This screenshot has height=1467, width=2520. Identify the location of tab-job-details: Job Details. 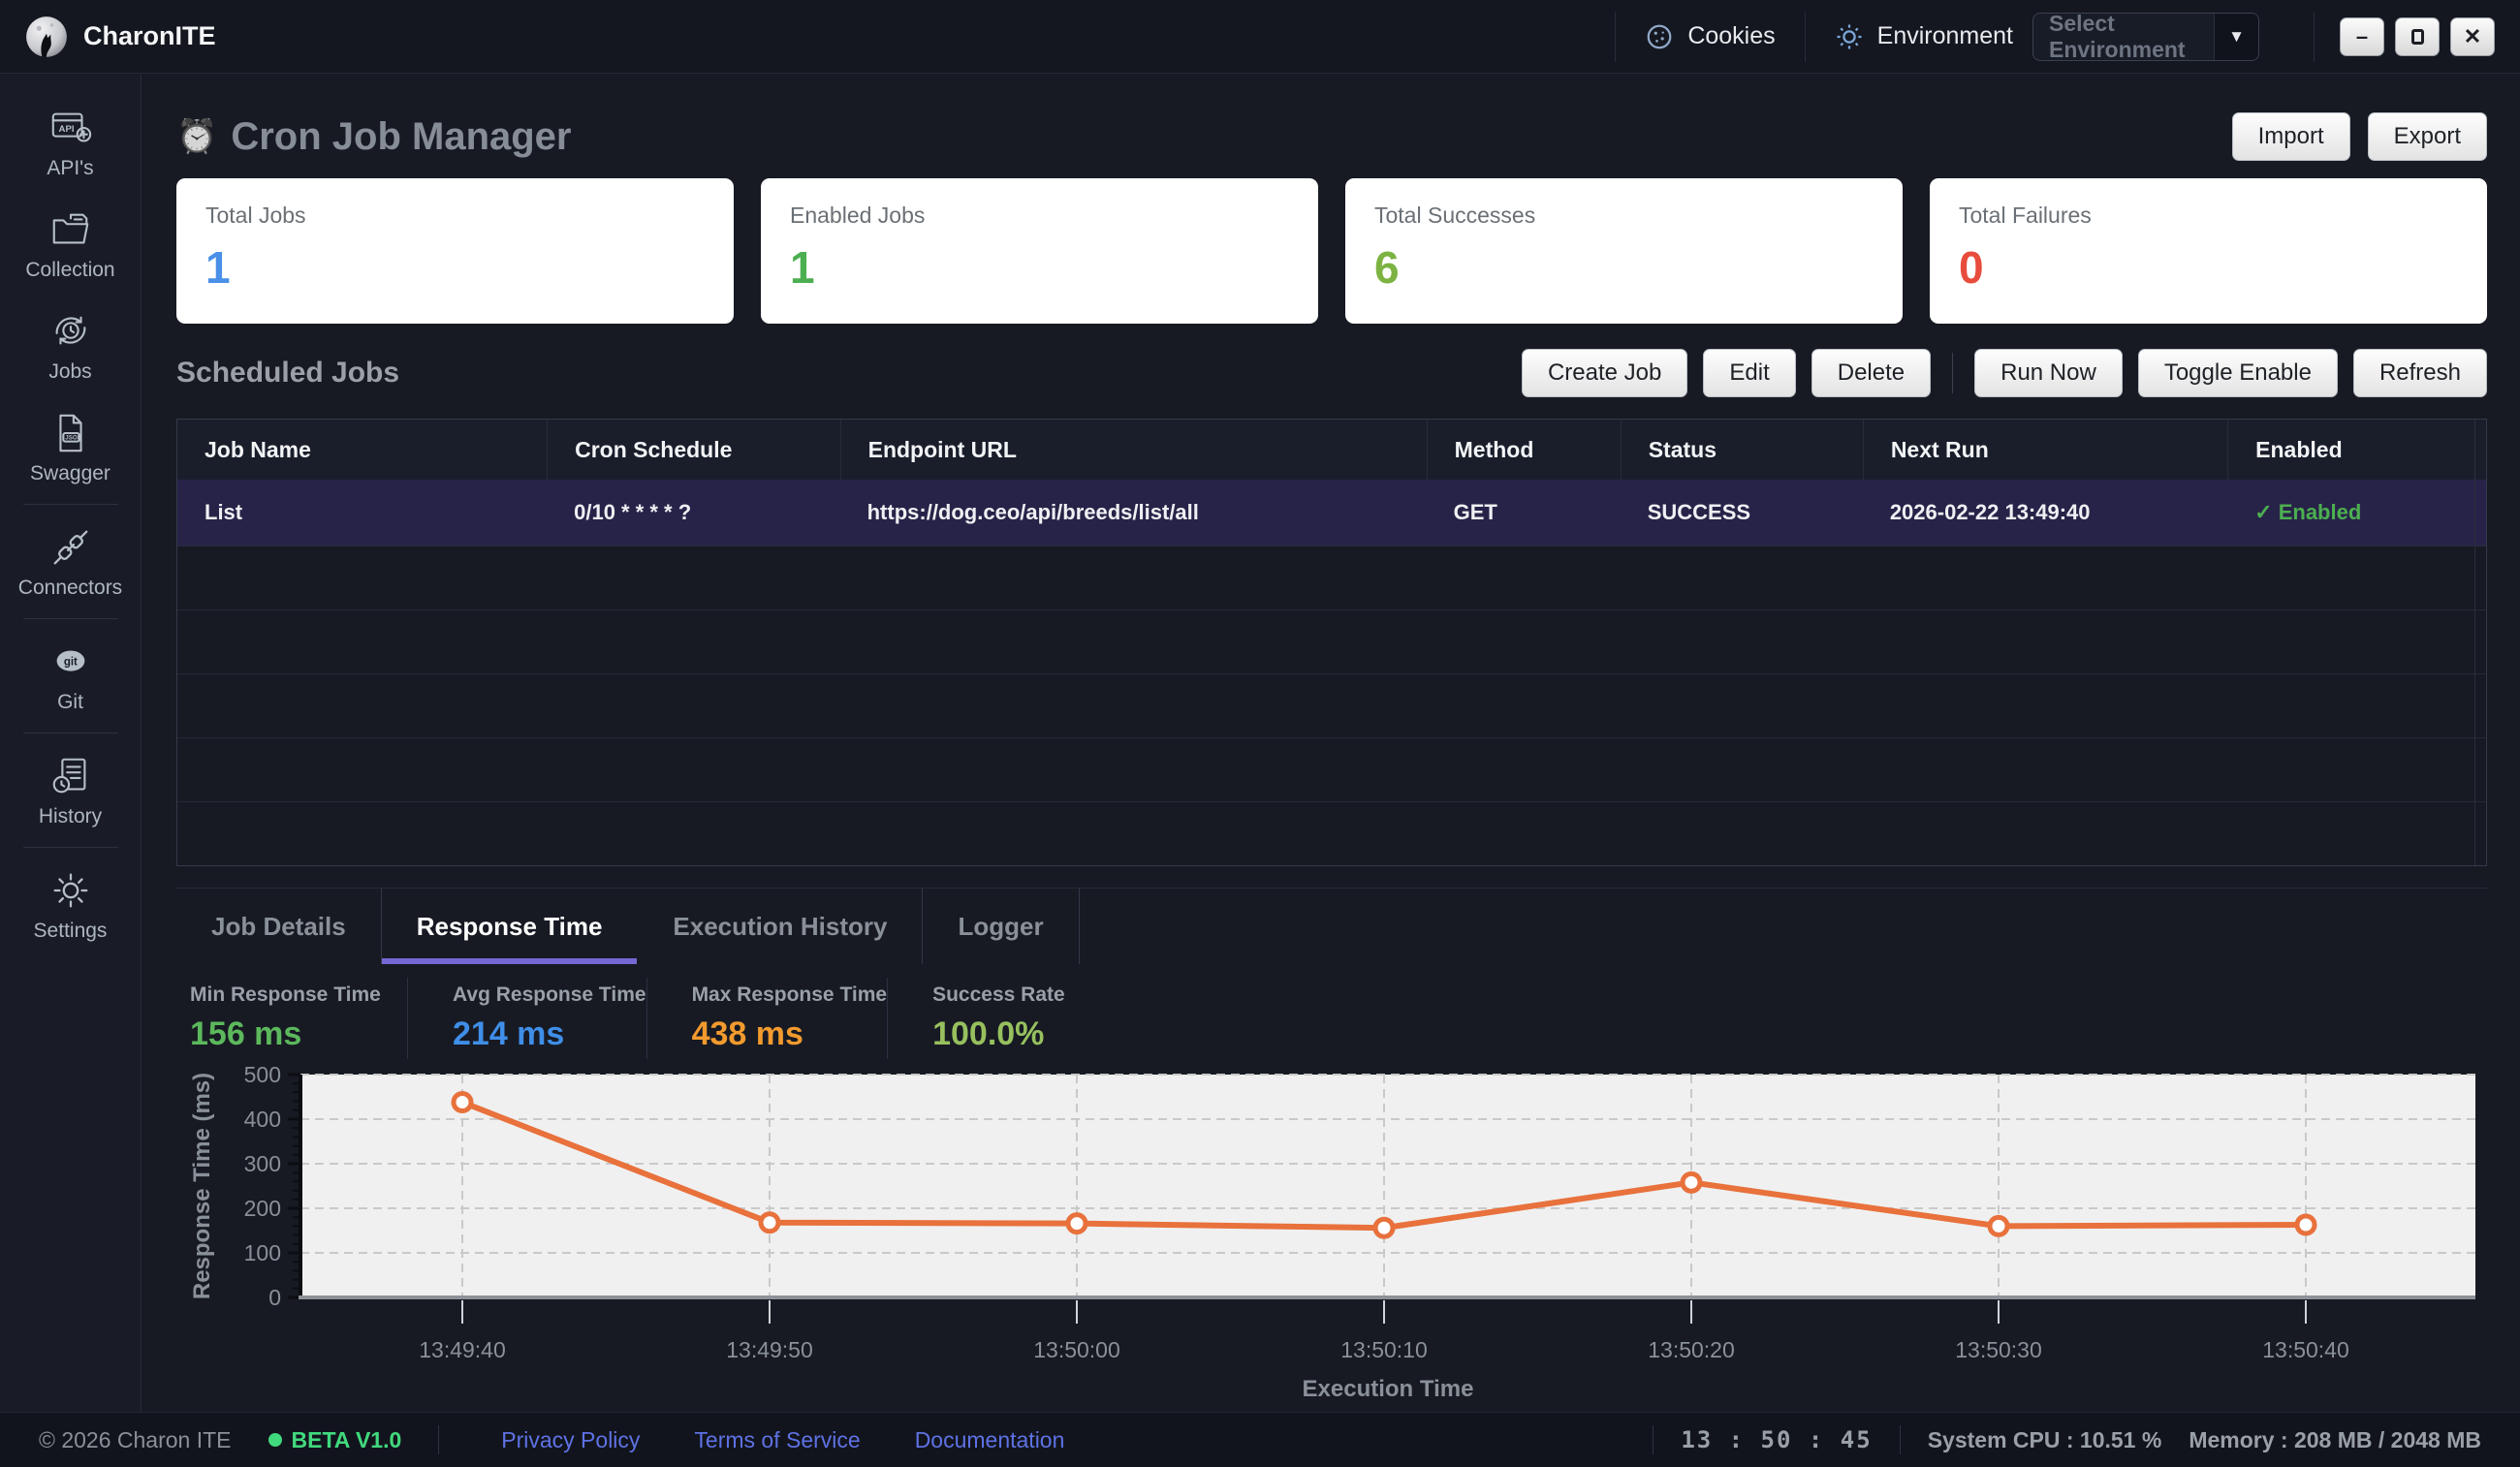
(279, 927).